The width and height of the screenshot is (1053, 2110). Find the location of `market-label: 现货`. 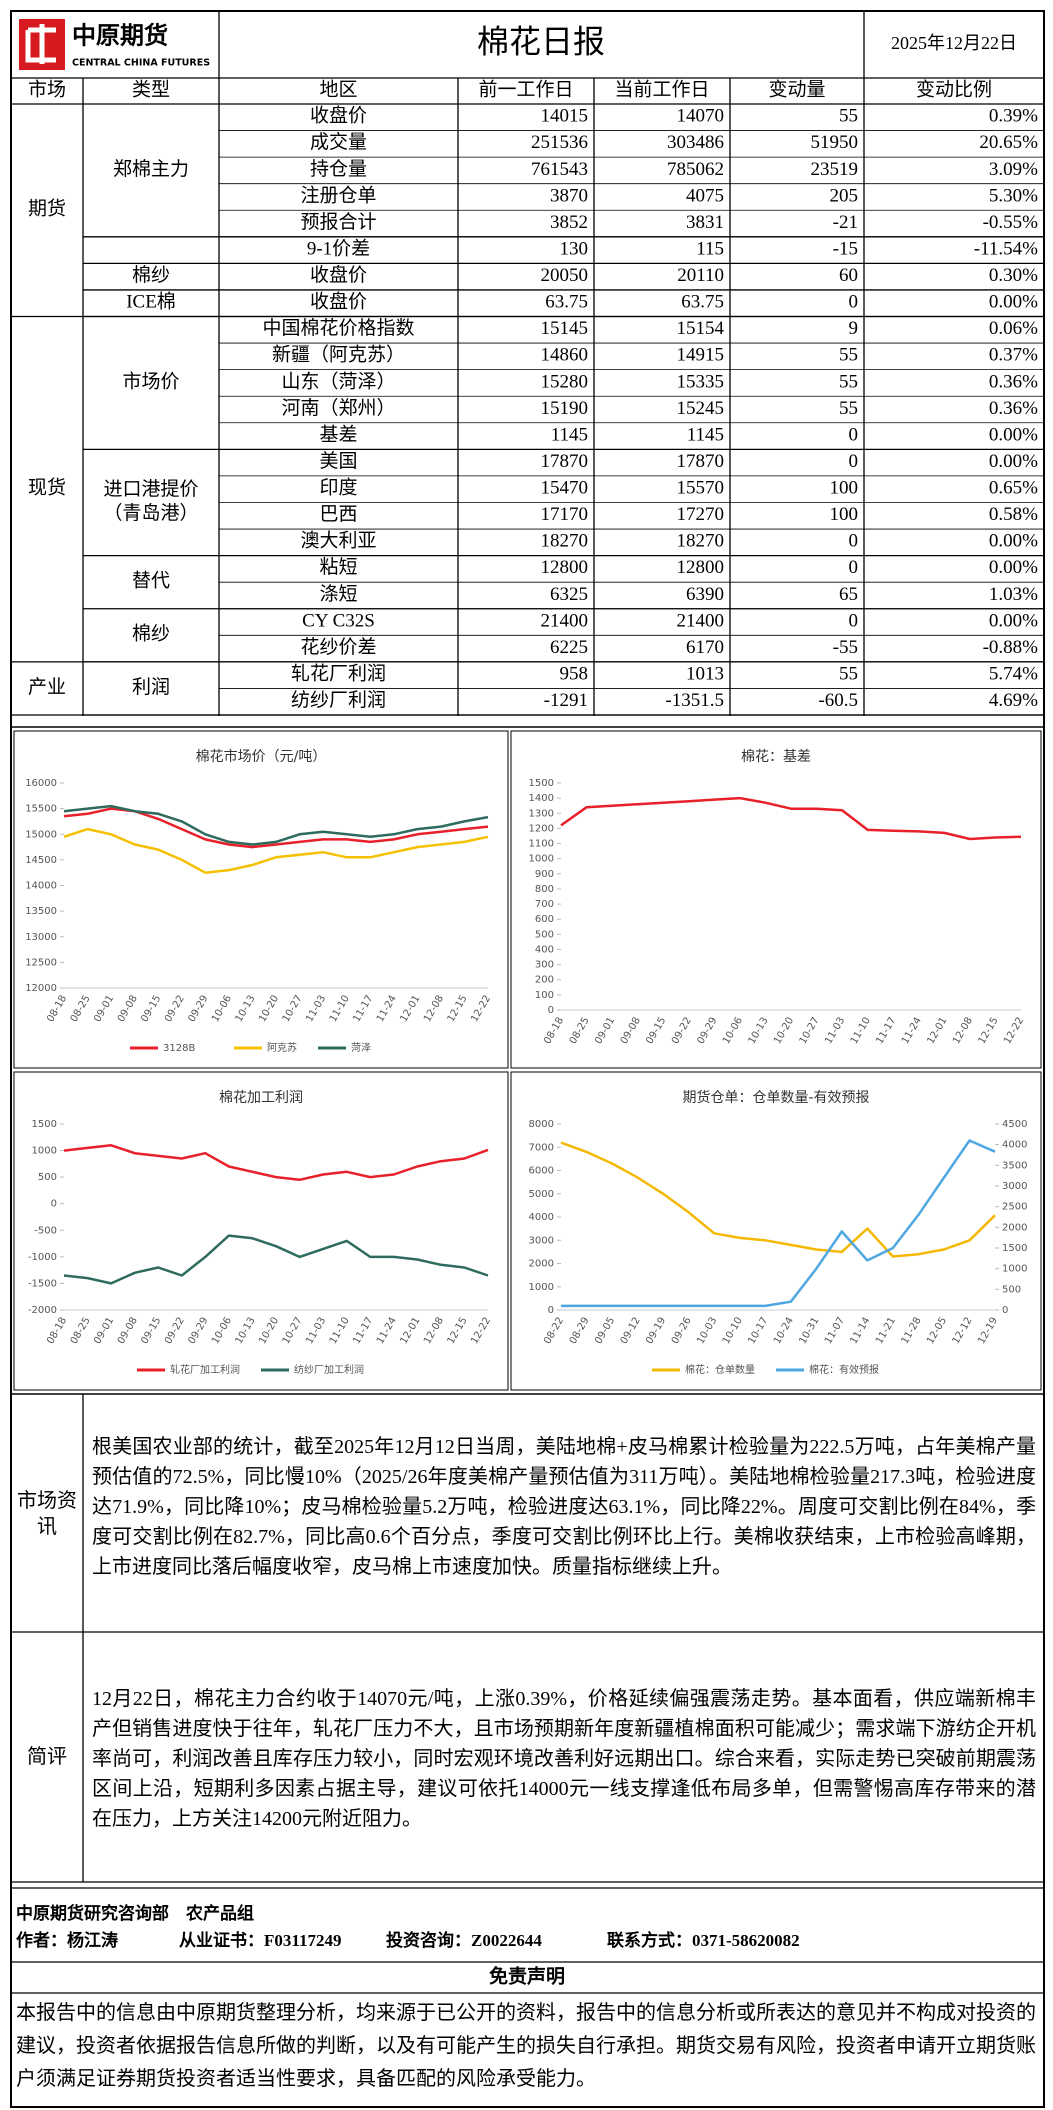

market-label: 现货 is located at coordinates (47, 488).